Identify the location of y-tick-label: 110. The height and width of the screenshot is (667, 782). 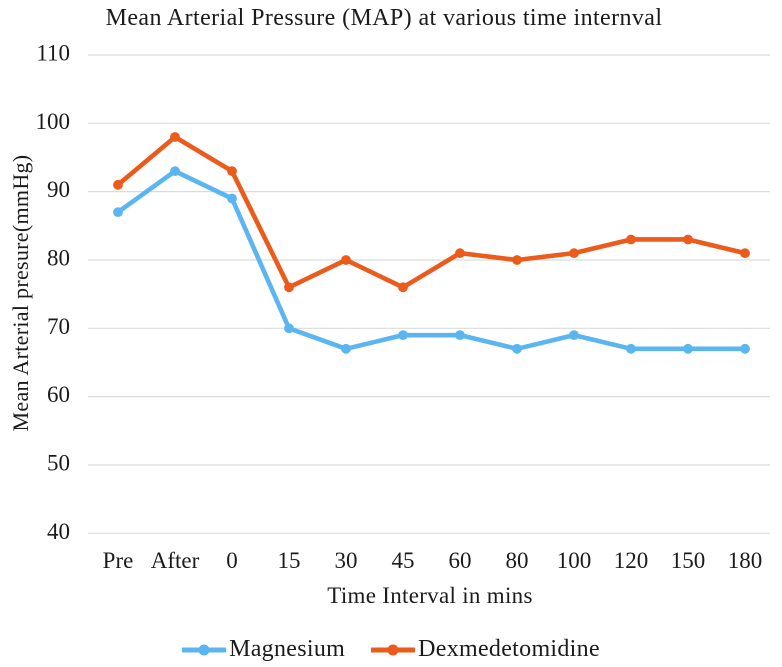
(53, 53).